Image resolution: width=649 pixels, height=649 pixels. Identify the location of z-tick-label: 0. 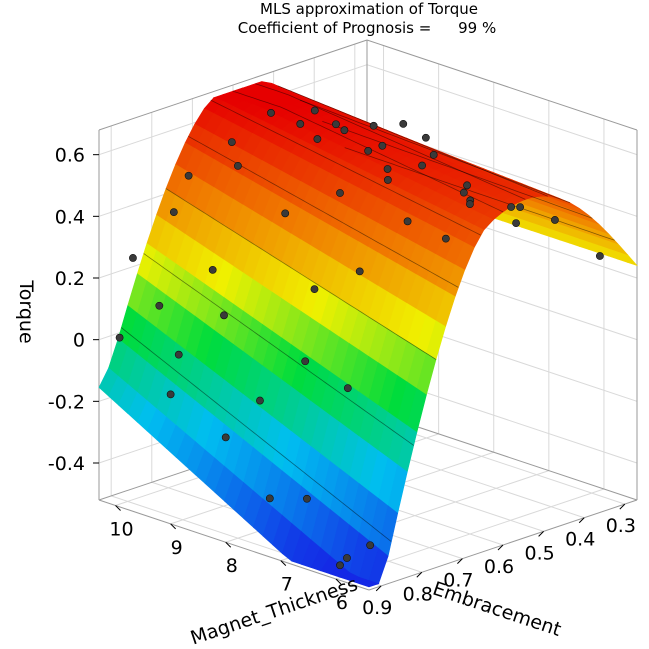
(79, 341).